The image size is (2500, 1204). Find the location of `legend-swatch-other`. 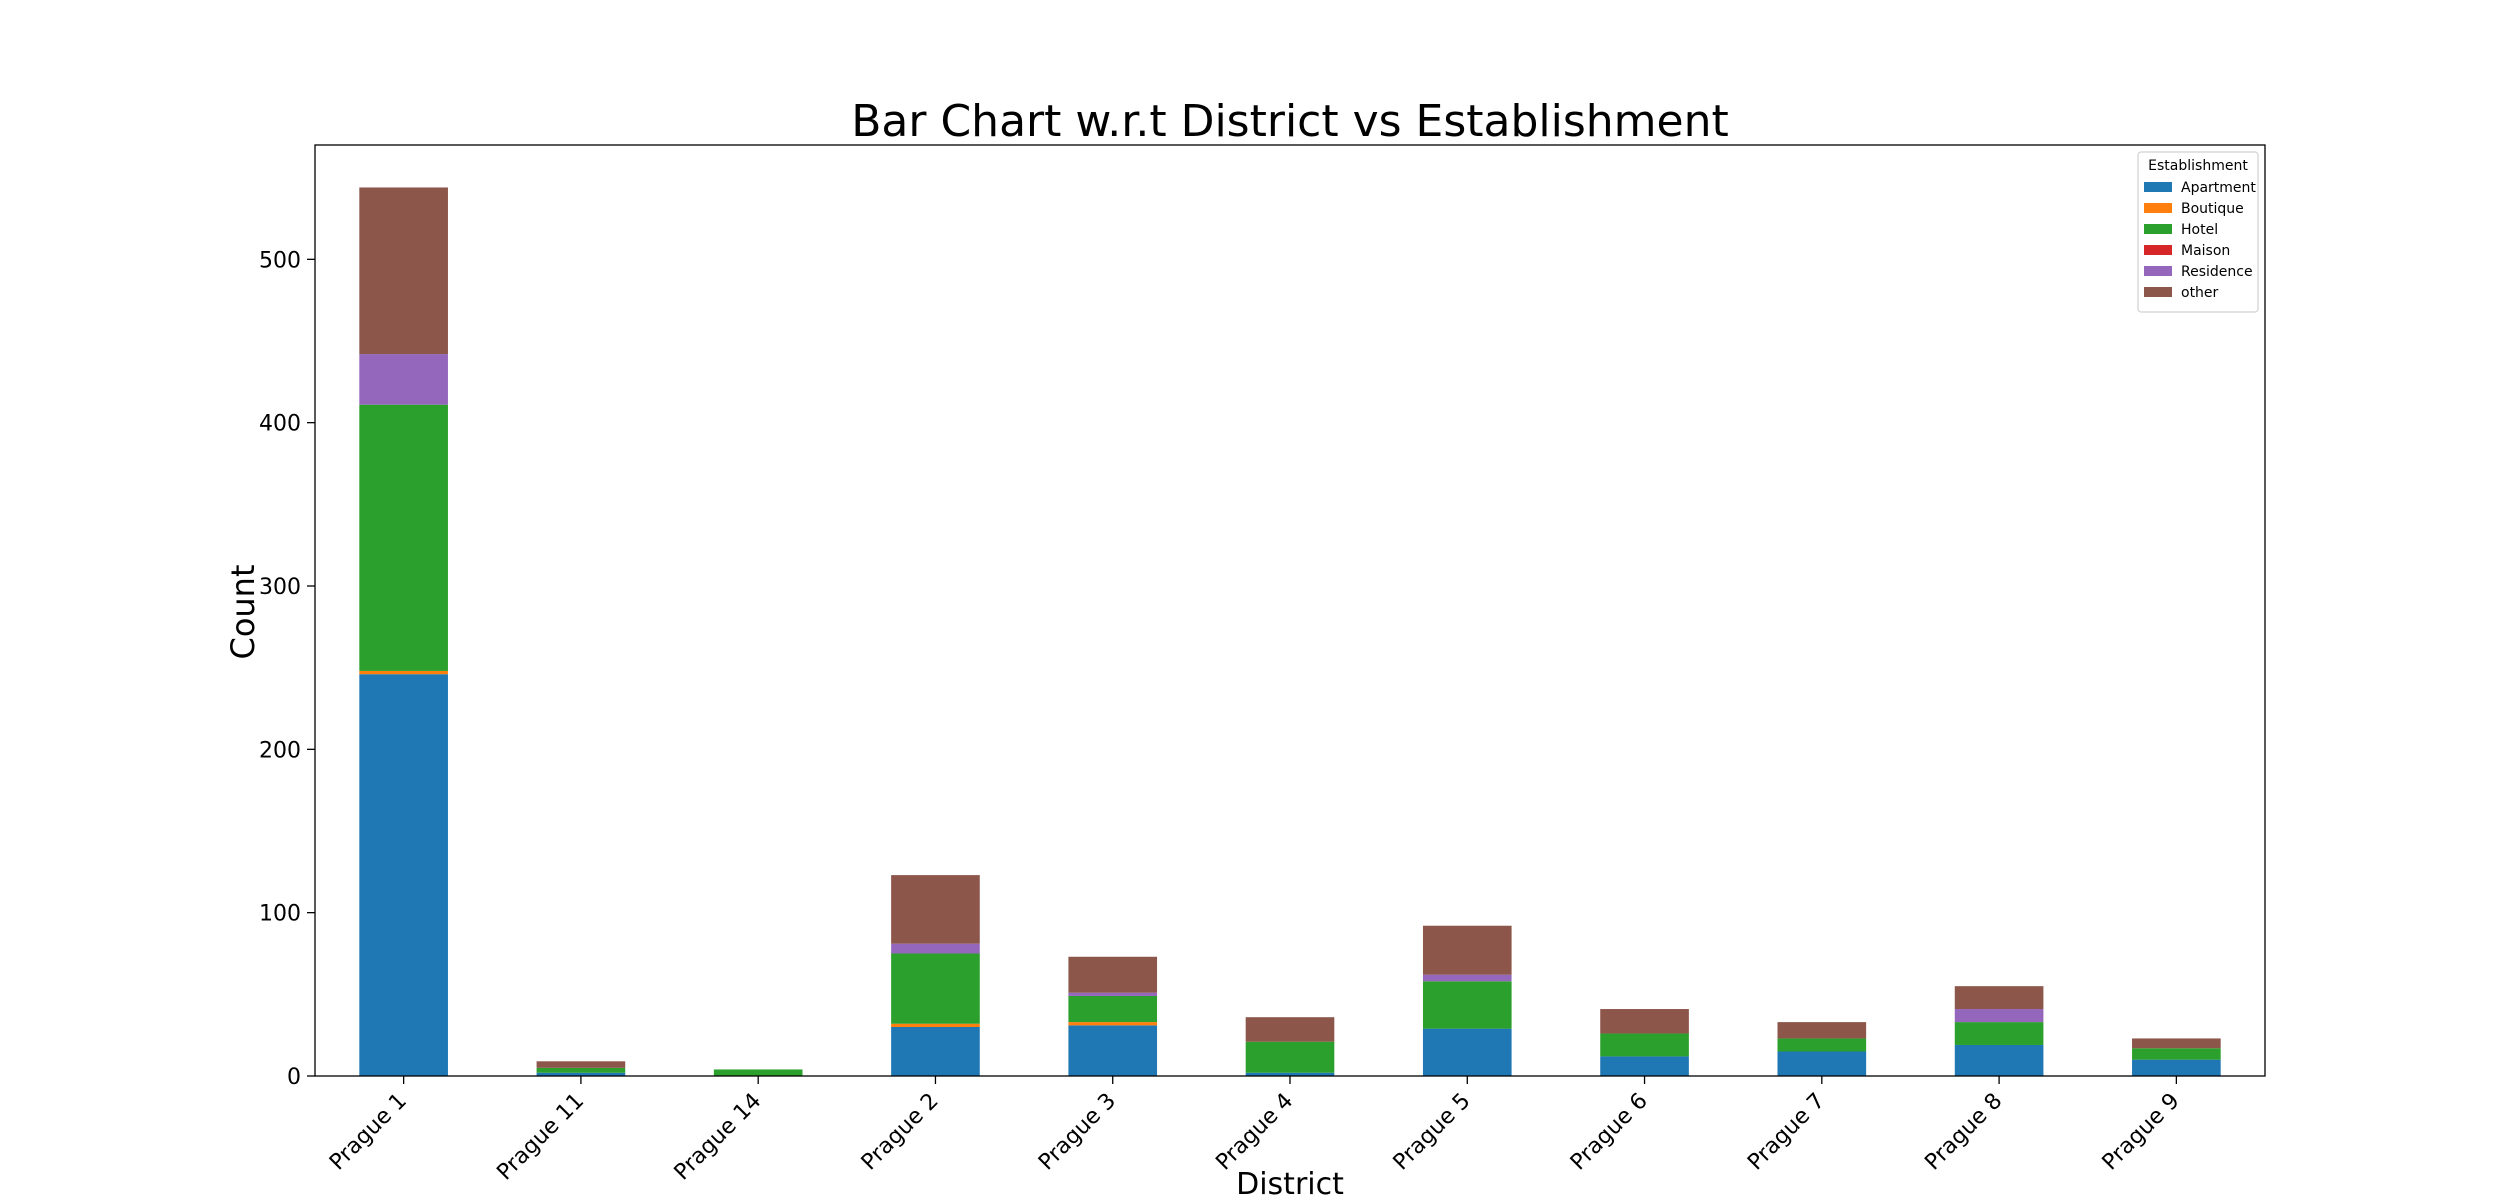

legend-swatch-other is located at coordinates (2158, 292).